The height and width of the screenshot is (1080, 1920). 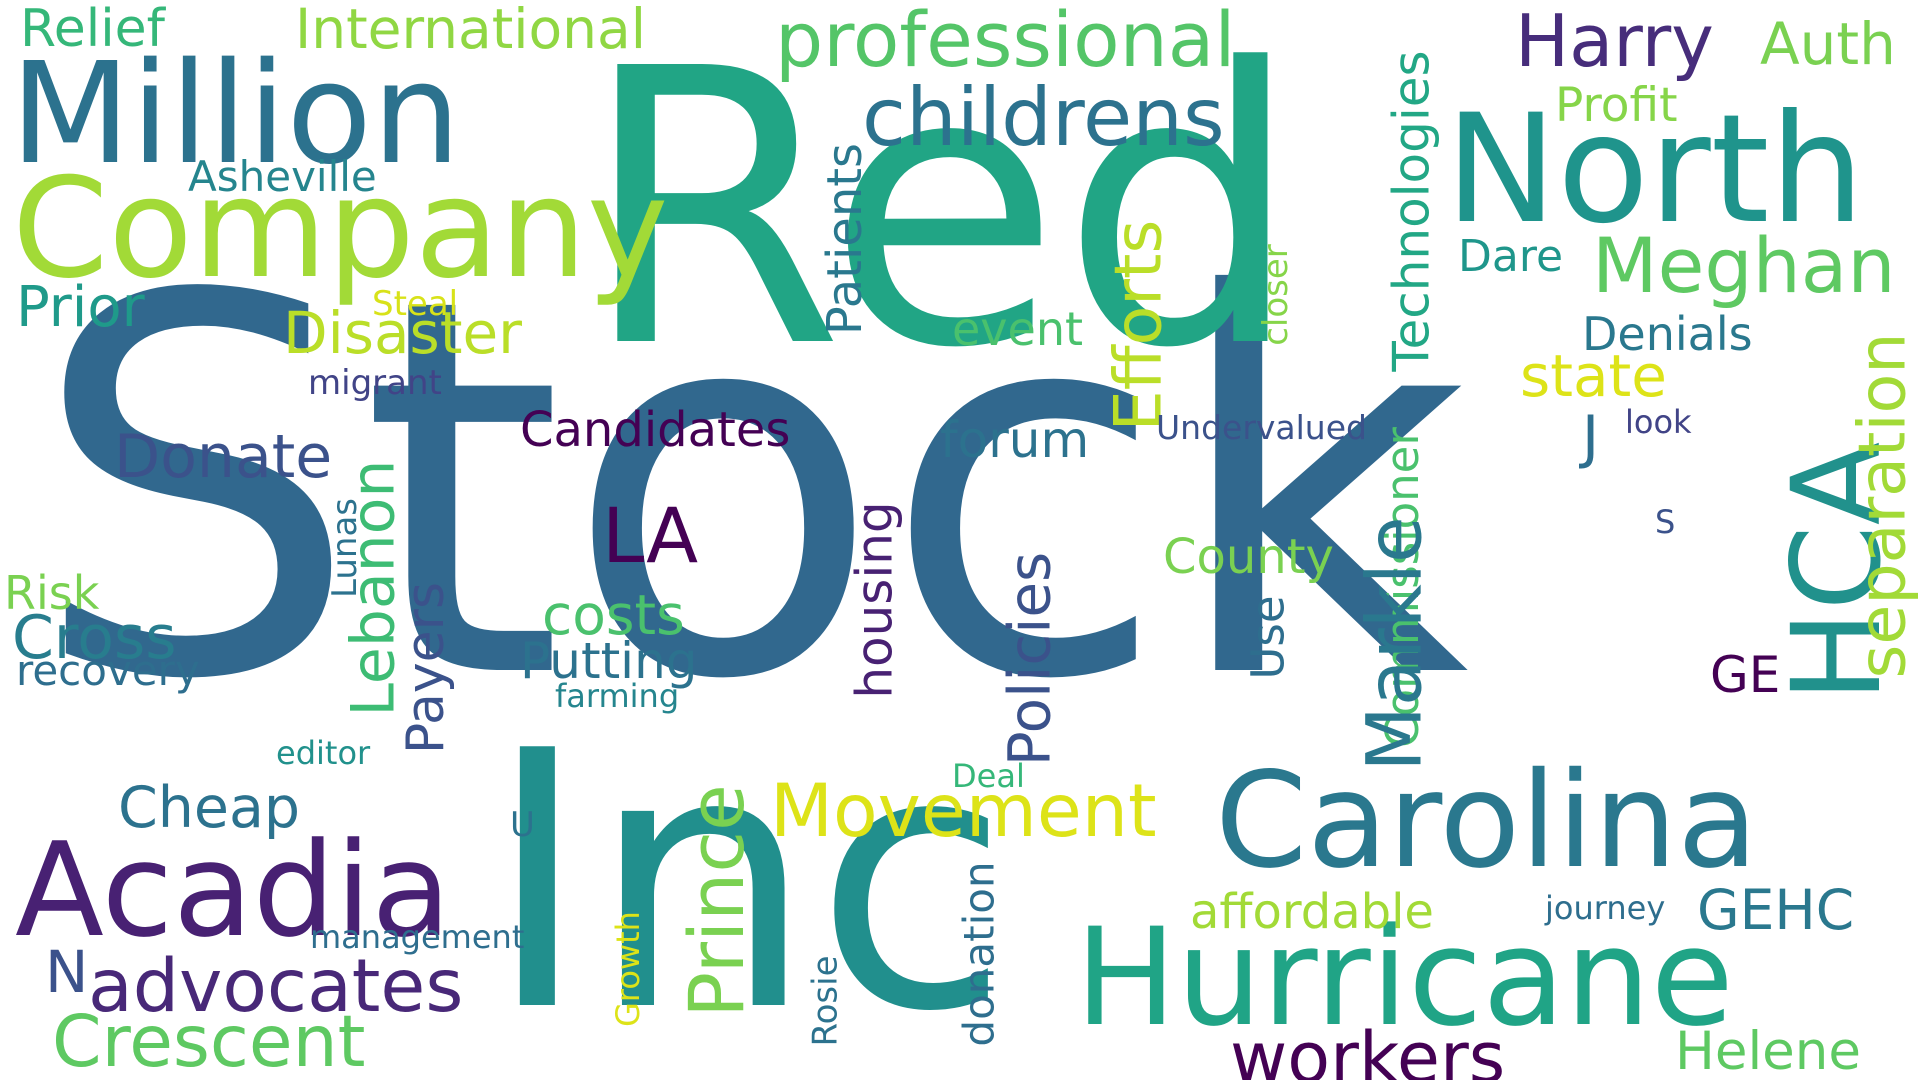 What do you see at coordinates (94, 638) in the screenshot?
I see `word-cross: Cross` at bounding box center [94, 638].